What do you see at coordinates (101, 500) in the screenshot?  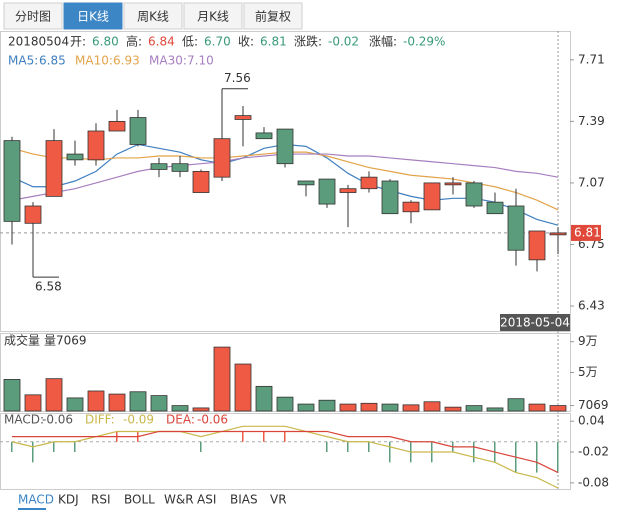 I see `indicator-tab: RSI` at bounding box center [101, 500].